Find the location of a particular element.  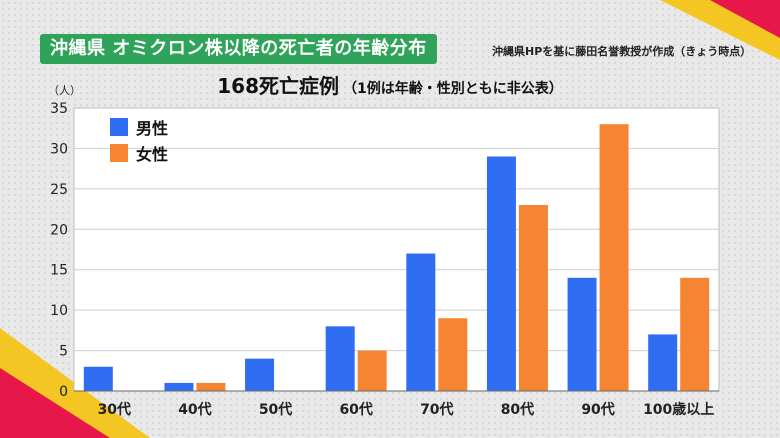

x-tick-label: 50代 is located at coordinates (275, 409).